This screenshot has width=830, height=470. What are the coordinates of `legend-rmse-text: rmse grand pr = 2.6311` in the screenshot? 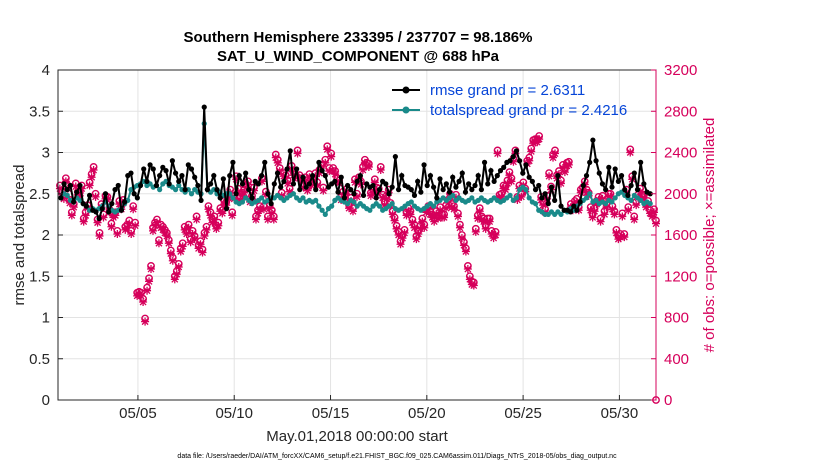 It's located at (507, 90).